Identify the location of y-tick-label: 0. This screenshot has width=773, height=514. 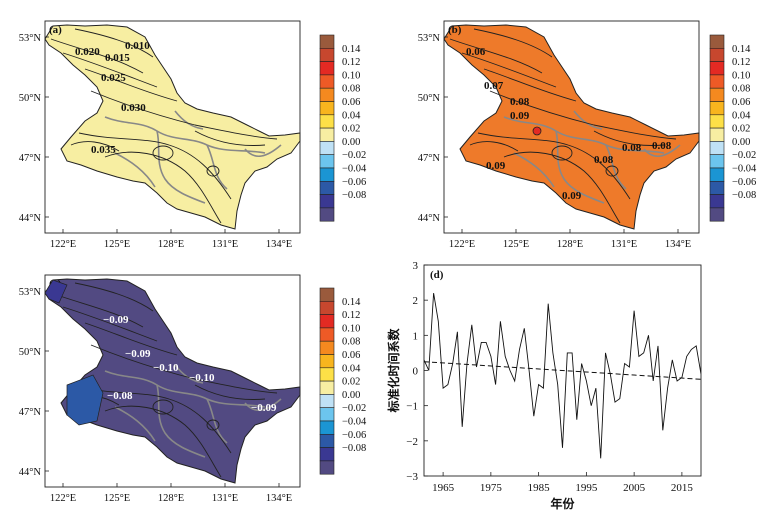
(416, 372).